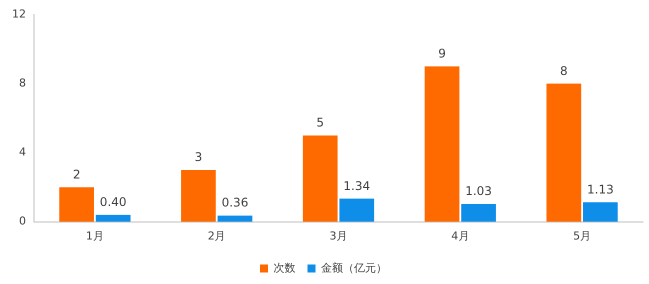  I want to click on data-label: 2, so click(76, 174).